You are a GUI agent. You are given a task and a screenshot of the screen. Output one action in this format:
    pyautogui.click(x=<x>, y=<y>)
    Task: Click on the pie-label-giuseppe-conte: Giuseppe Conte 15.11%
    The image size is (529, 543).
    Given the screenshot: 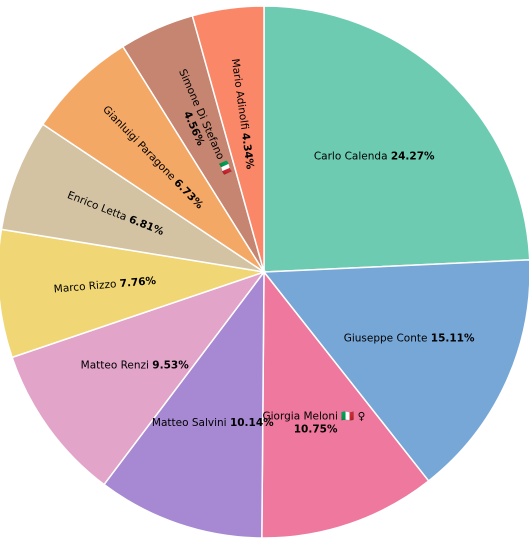 What is the action you would take?
    pyautogui.click(x=409, y=338)
    